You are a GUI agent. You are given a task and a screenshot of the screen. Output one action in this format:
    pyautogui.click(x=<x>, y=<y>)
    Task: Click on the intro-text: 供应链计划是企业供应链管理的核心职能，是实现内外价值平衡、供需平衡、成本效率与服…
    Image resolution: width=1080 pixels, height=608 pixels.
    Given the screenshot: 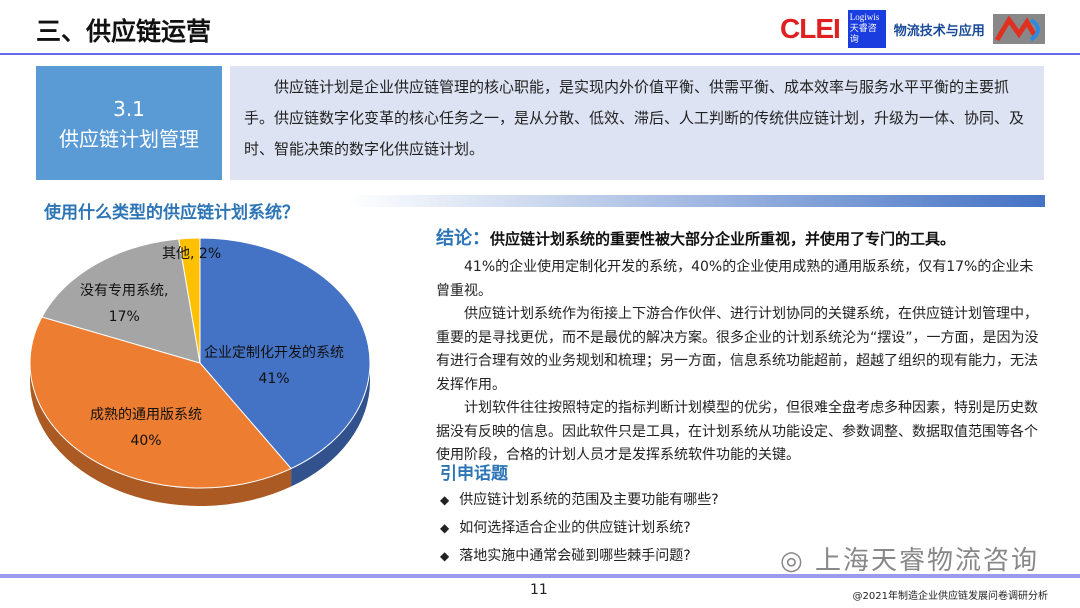 What is the action you would take?
    pyautogui.click(x=637, y=123)
    